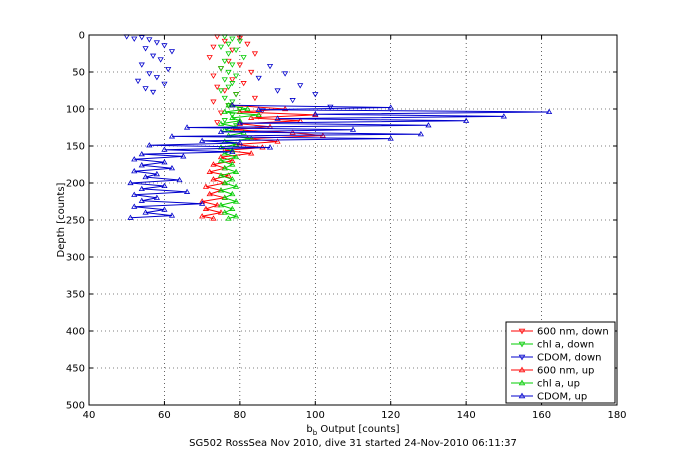 Image resolution: width=681 pixels, height=454 pixels. Describe the element at coordinates (75, 110) in the screenshot. I see `y-tick-label: 100` at that location.